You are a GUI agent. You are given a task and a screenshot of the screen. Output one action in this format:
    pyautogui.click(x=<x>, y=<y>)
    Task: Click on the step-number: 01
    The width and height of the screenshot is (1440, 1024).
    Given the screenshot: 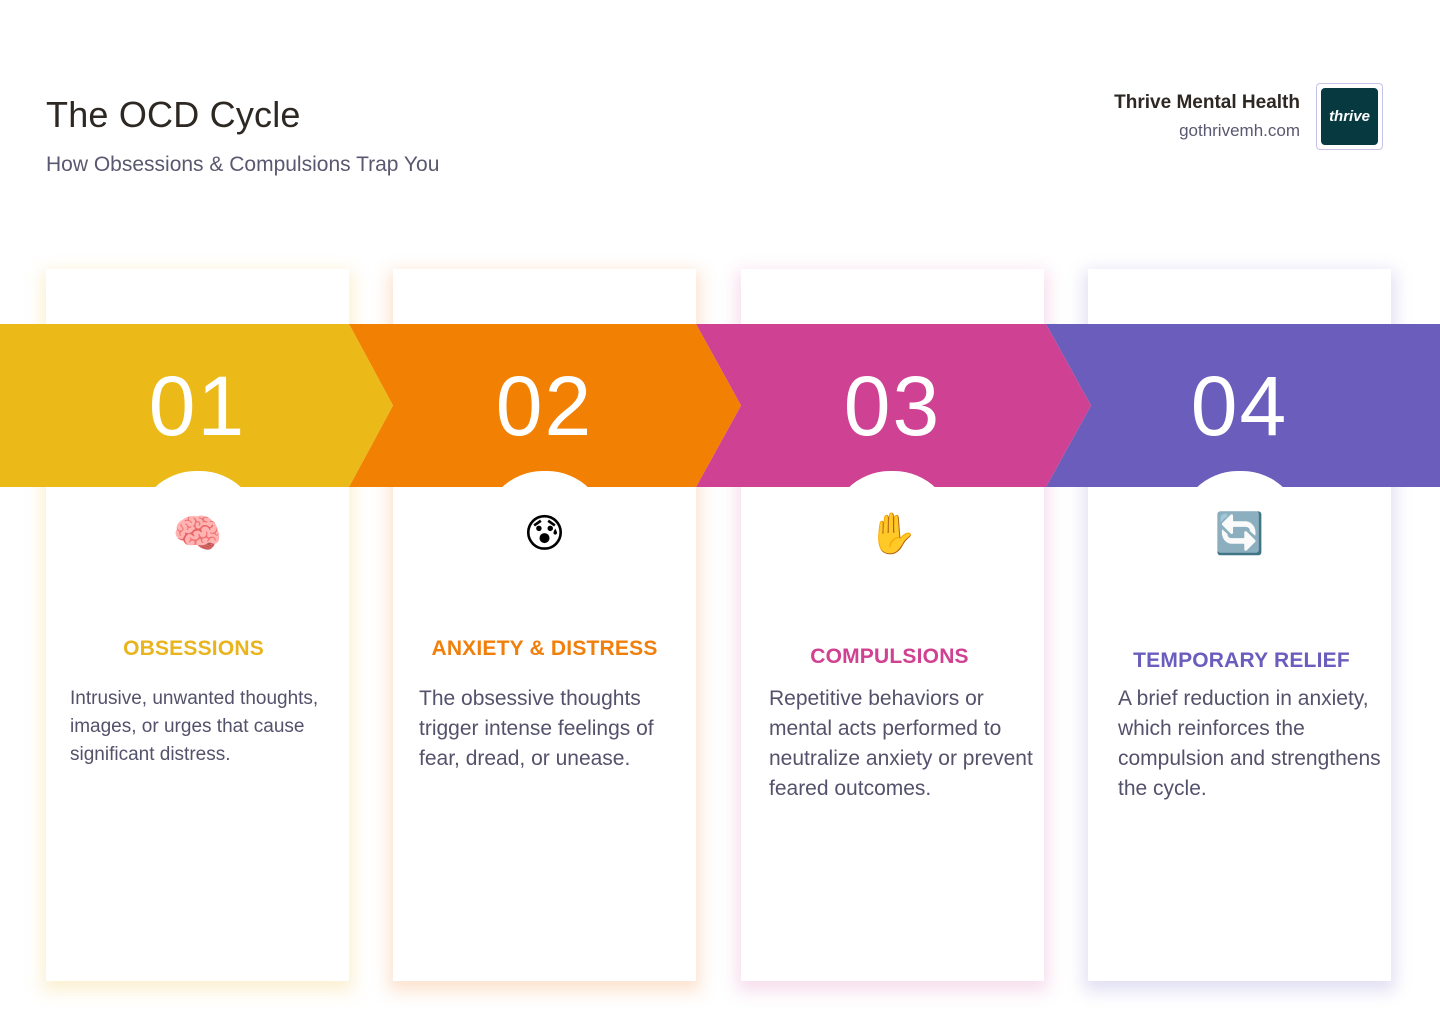 What is the action you would take?
    pyautogui.click(x=197, y=406)
    